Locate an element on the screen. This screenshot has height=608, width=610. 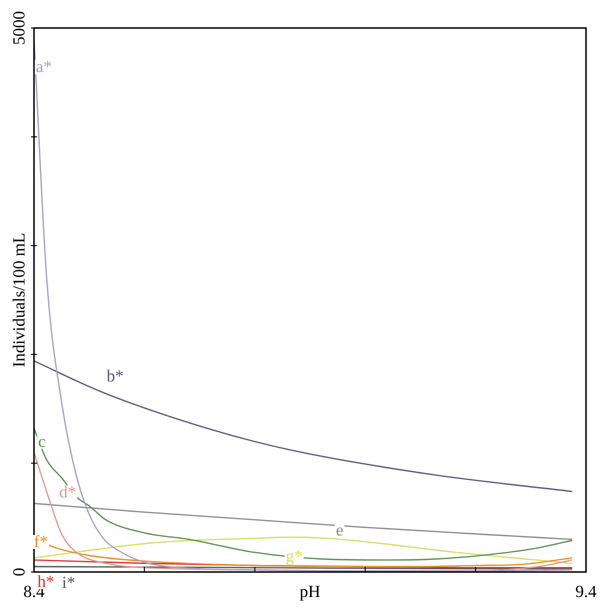
series-label: g* is located at coordinates (294, 556).